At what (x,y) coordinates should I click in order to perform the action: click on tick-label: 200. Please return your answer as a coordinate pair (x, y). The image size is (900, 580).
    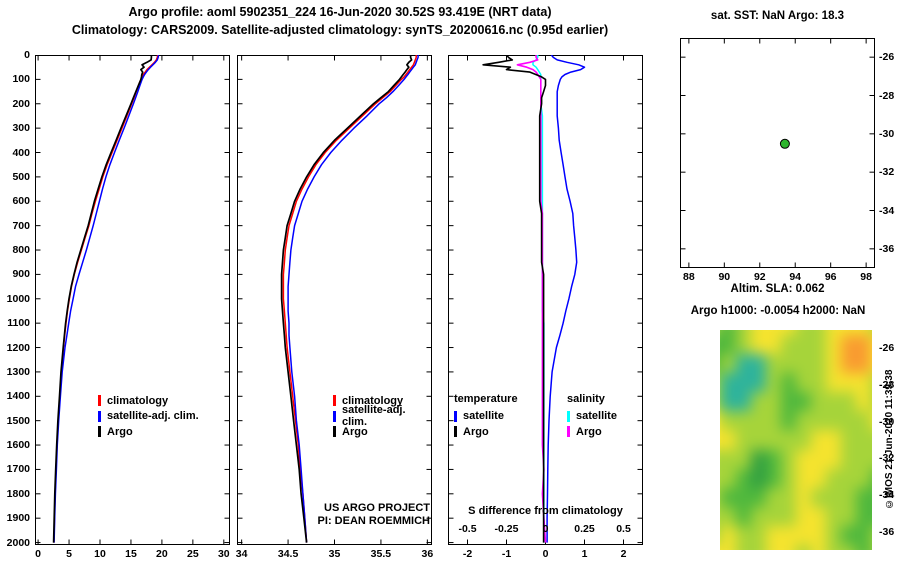
    Looking at the image, I should click on (21, 103).